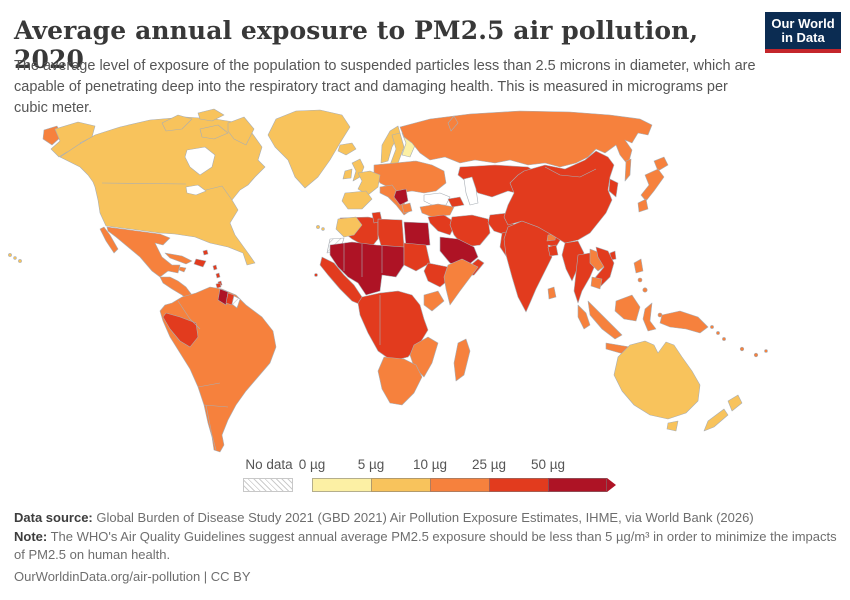  I want to click on owid-logo: Our World in Data, so click(803, 32).